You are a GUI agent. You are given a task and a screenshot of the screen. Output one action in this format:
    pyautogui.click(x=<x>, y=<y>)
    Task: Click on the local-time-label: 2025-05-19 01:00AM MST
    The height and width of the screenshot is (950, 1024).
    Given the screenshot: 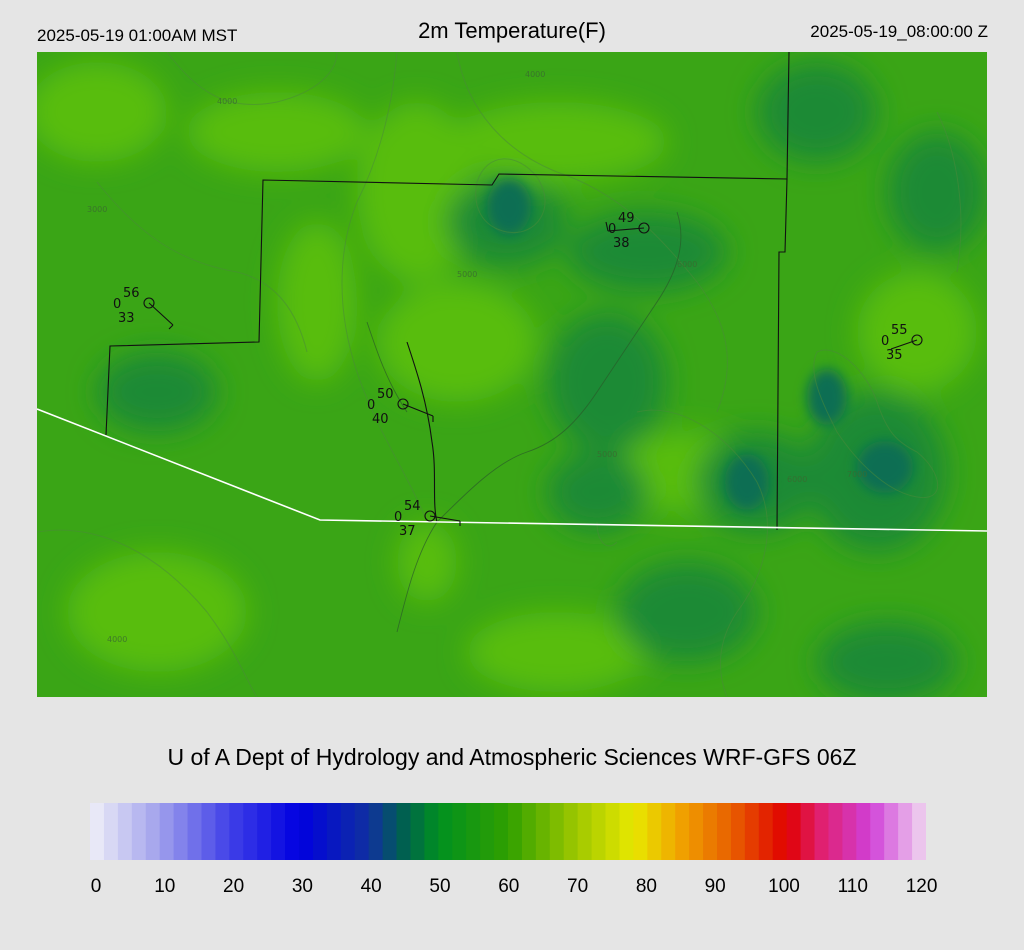 What is the action you would take?
    pyautogui.click(x=137, y=35)
    